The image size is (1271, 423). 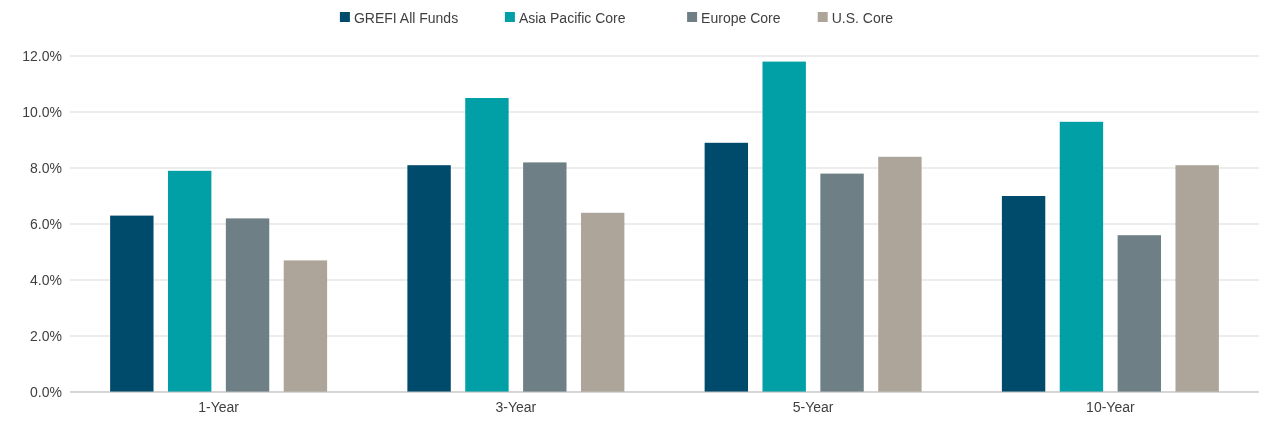 What do you see at coordinates (516, 407) in the screenshot?
I see `x-tick-label: 3-Year` at bounding box center [516, 407].